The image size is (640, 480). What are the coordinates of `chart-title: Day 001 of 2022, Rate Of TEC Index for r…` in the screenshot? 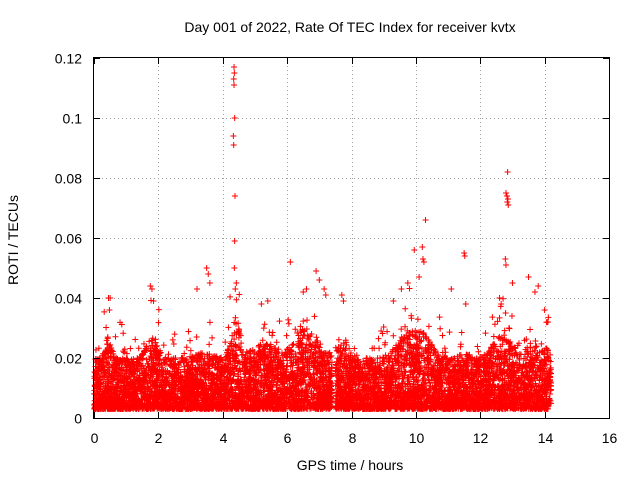 It's located at (349, 27).